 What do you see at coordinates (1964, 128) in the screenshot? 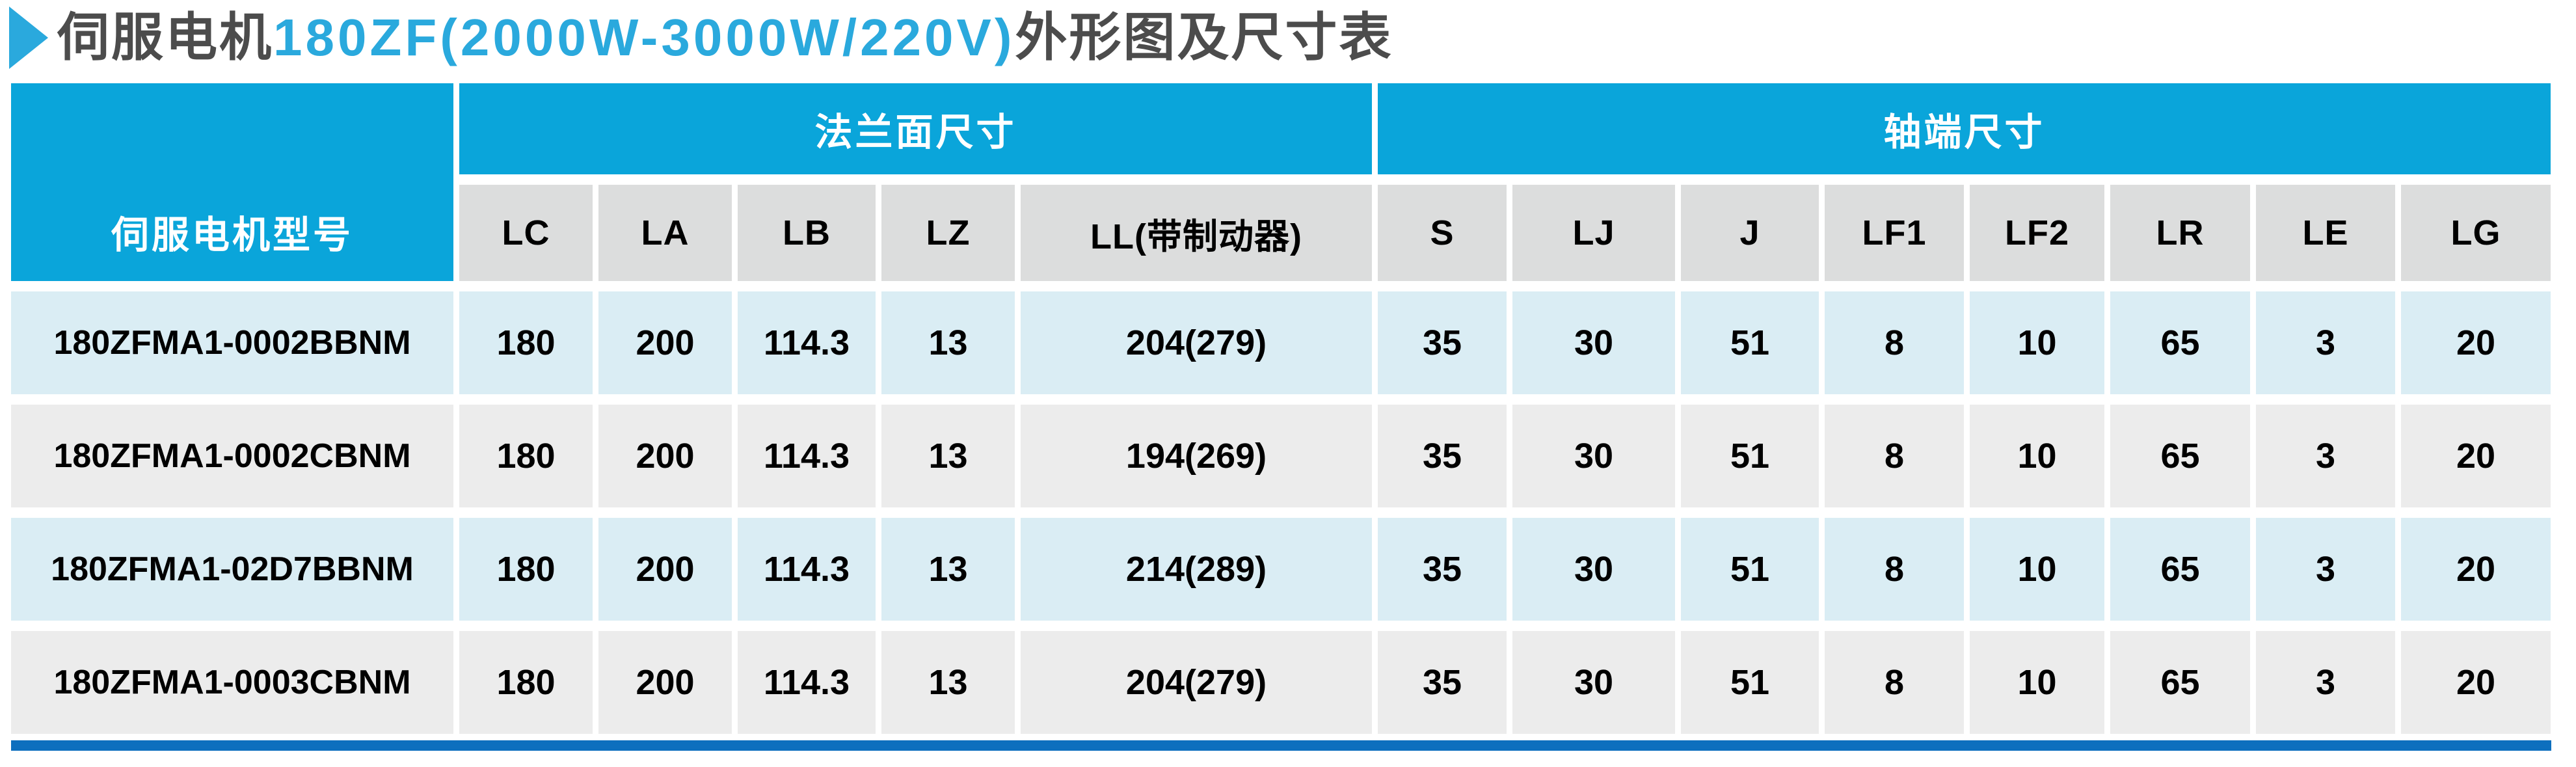
I see `col-group-shaft-dimensions: 轴端尺寸` at bounding box center [1964, 128].